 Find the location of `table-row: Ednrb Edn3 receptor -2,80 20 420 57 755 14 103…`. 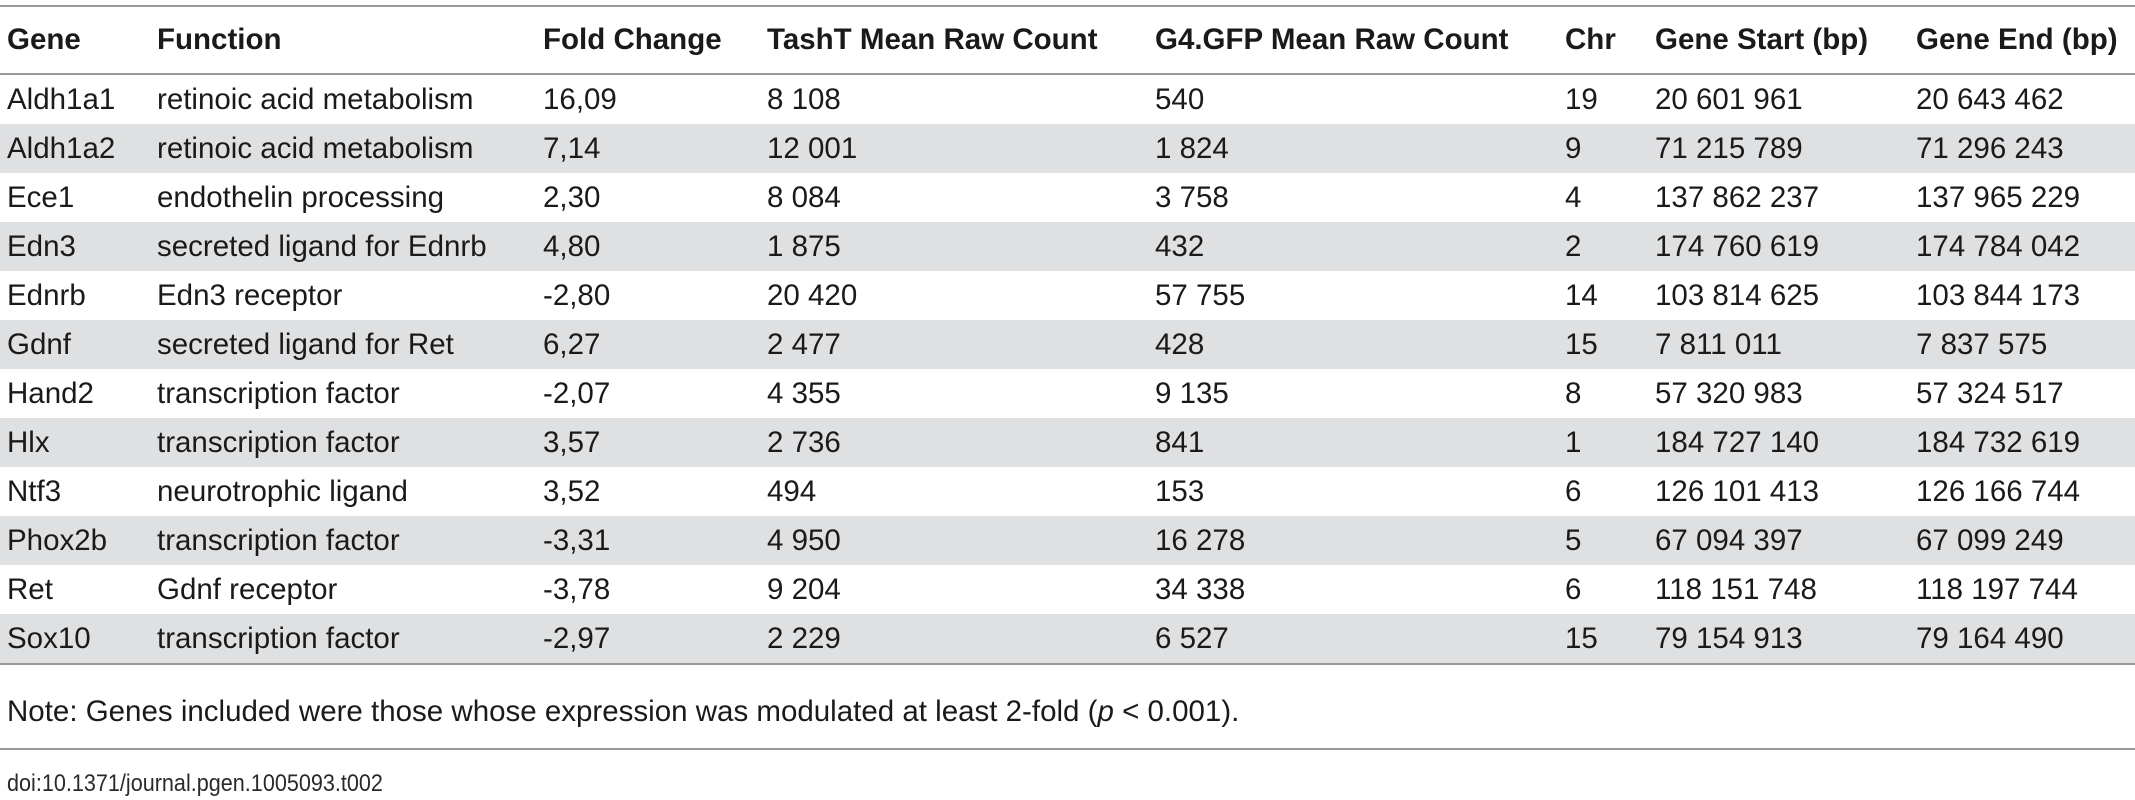

table-row: Ednrb Edn3 receptor -2,80 20 420 57 755 14 103… is located at coordinates (1067, 295).